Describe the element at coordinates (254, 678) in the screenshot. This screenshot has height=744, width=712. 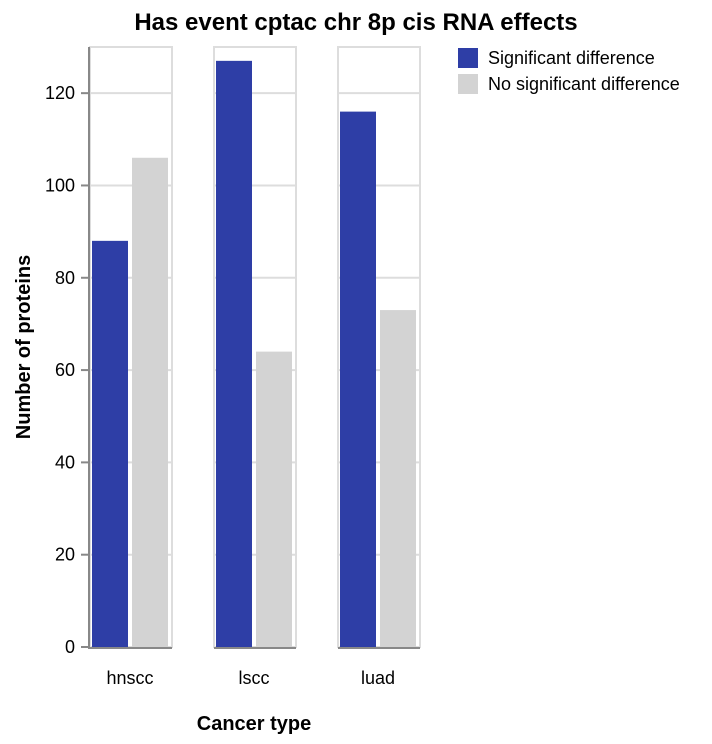
I see `category-label: lscc` at that location.